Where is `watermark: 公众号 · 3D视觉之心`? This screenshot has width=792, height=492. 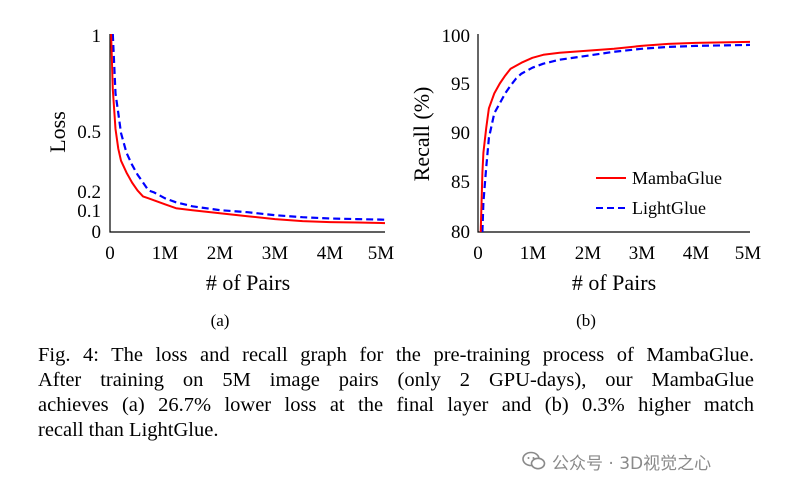
watermark: 公众号 · 3D视觉之心 is located at coordinates (617, 461).